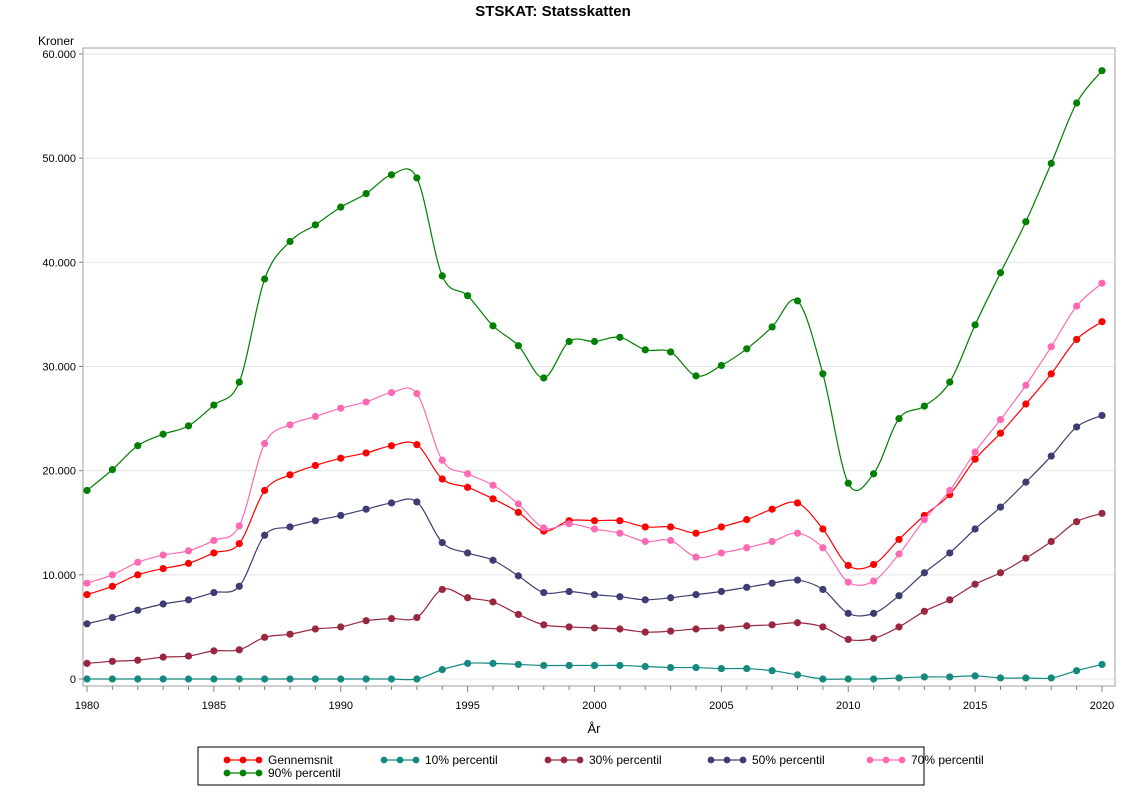 The width and height of the screenshot is (1122, 793). What do you see at coordinates (848, 706) in the screenshot?
I see `x-tick-label: 2010` at bounding box center [848, 706].